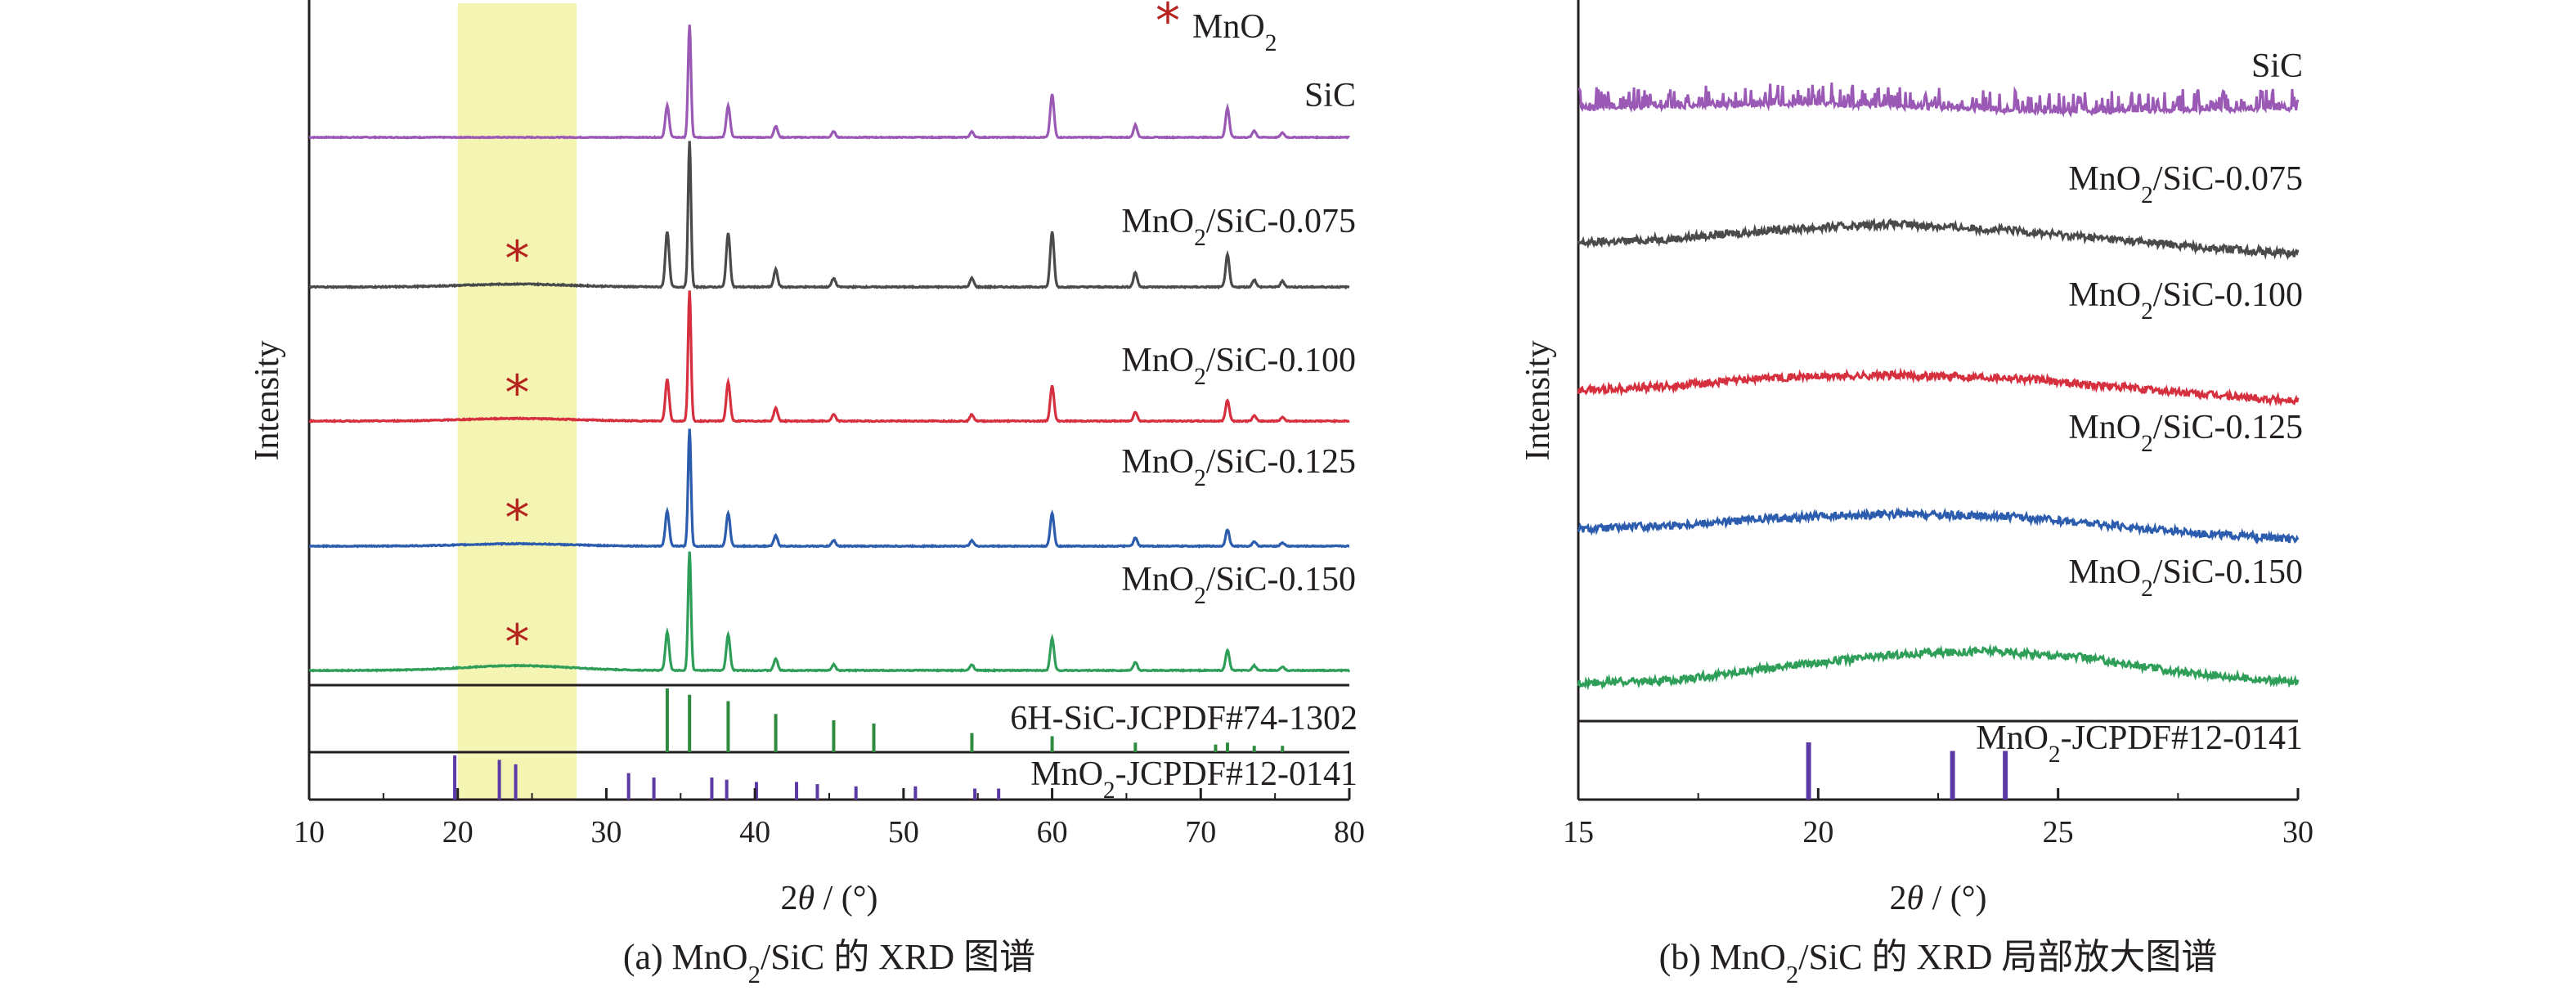 Image resolution: width=2576 pixels, height=995 pixels. I want to click on legend-label: MnO2, so click(1234, 32).